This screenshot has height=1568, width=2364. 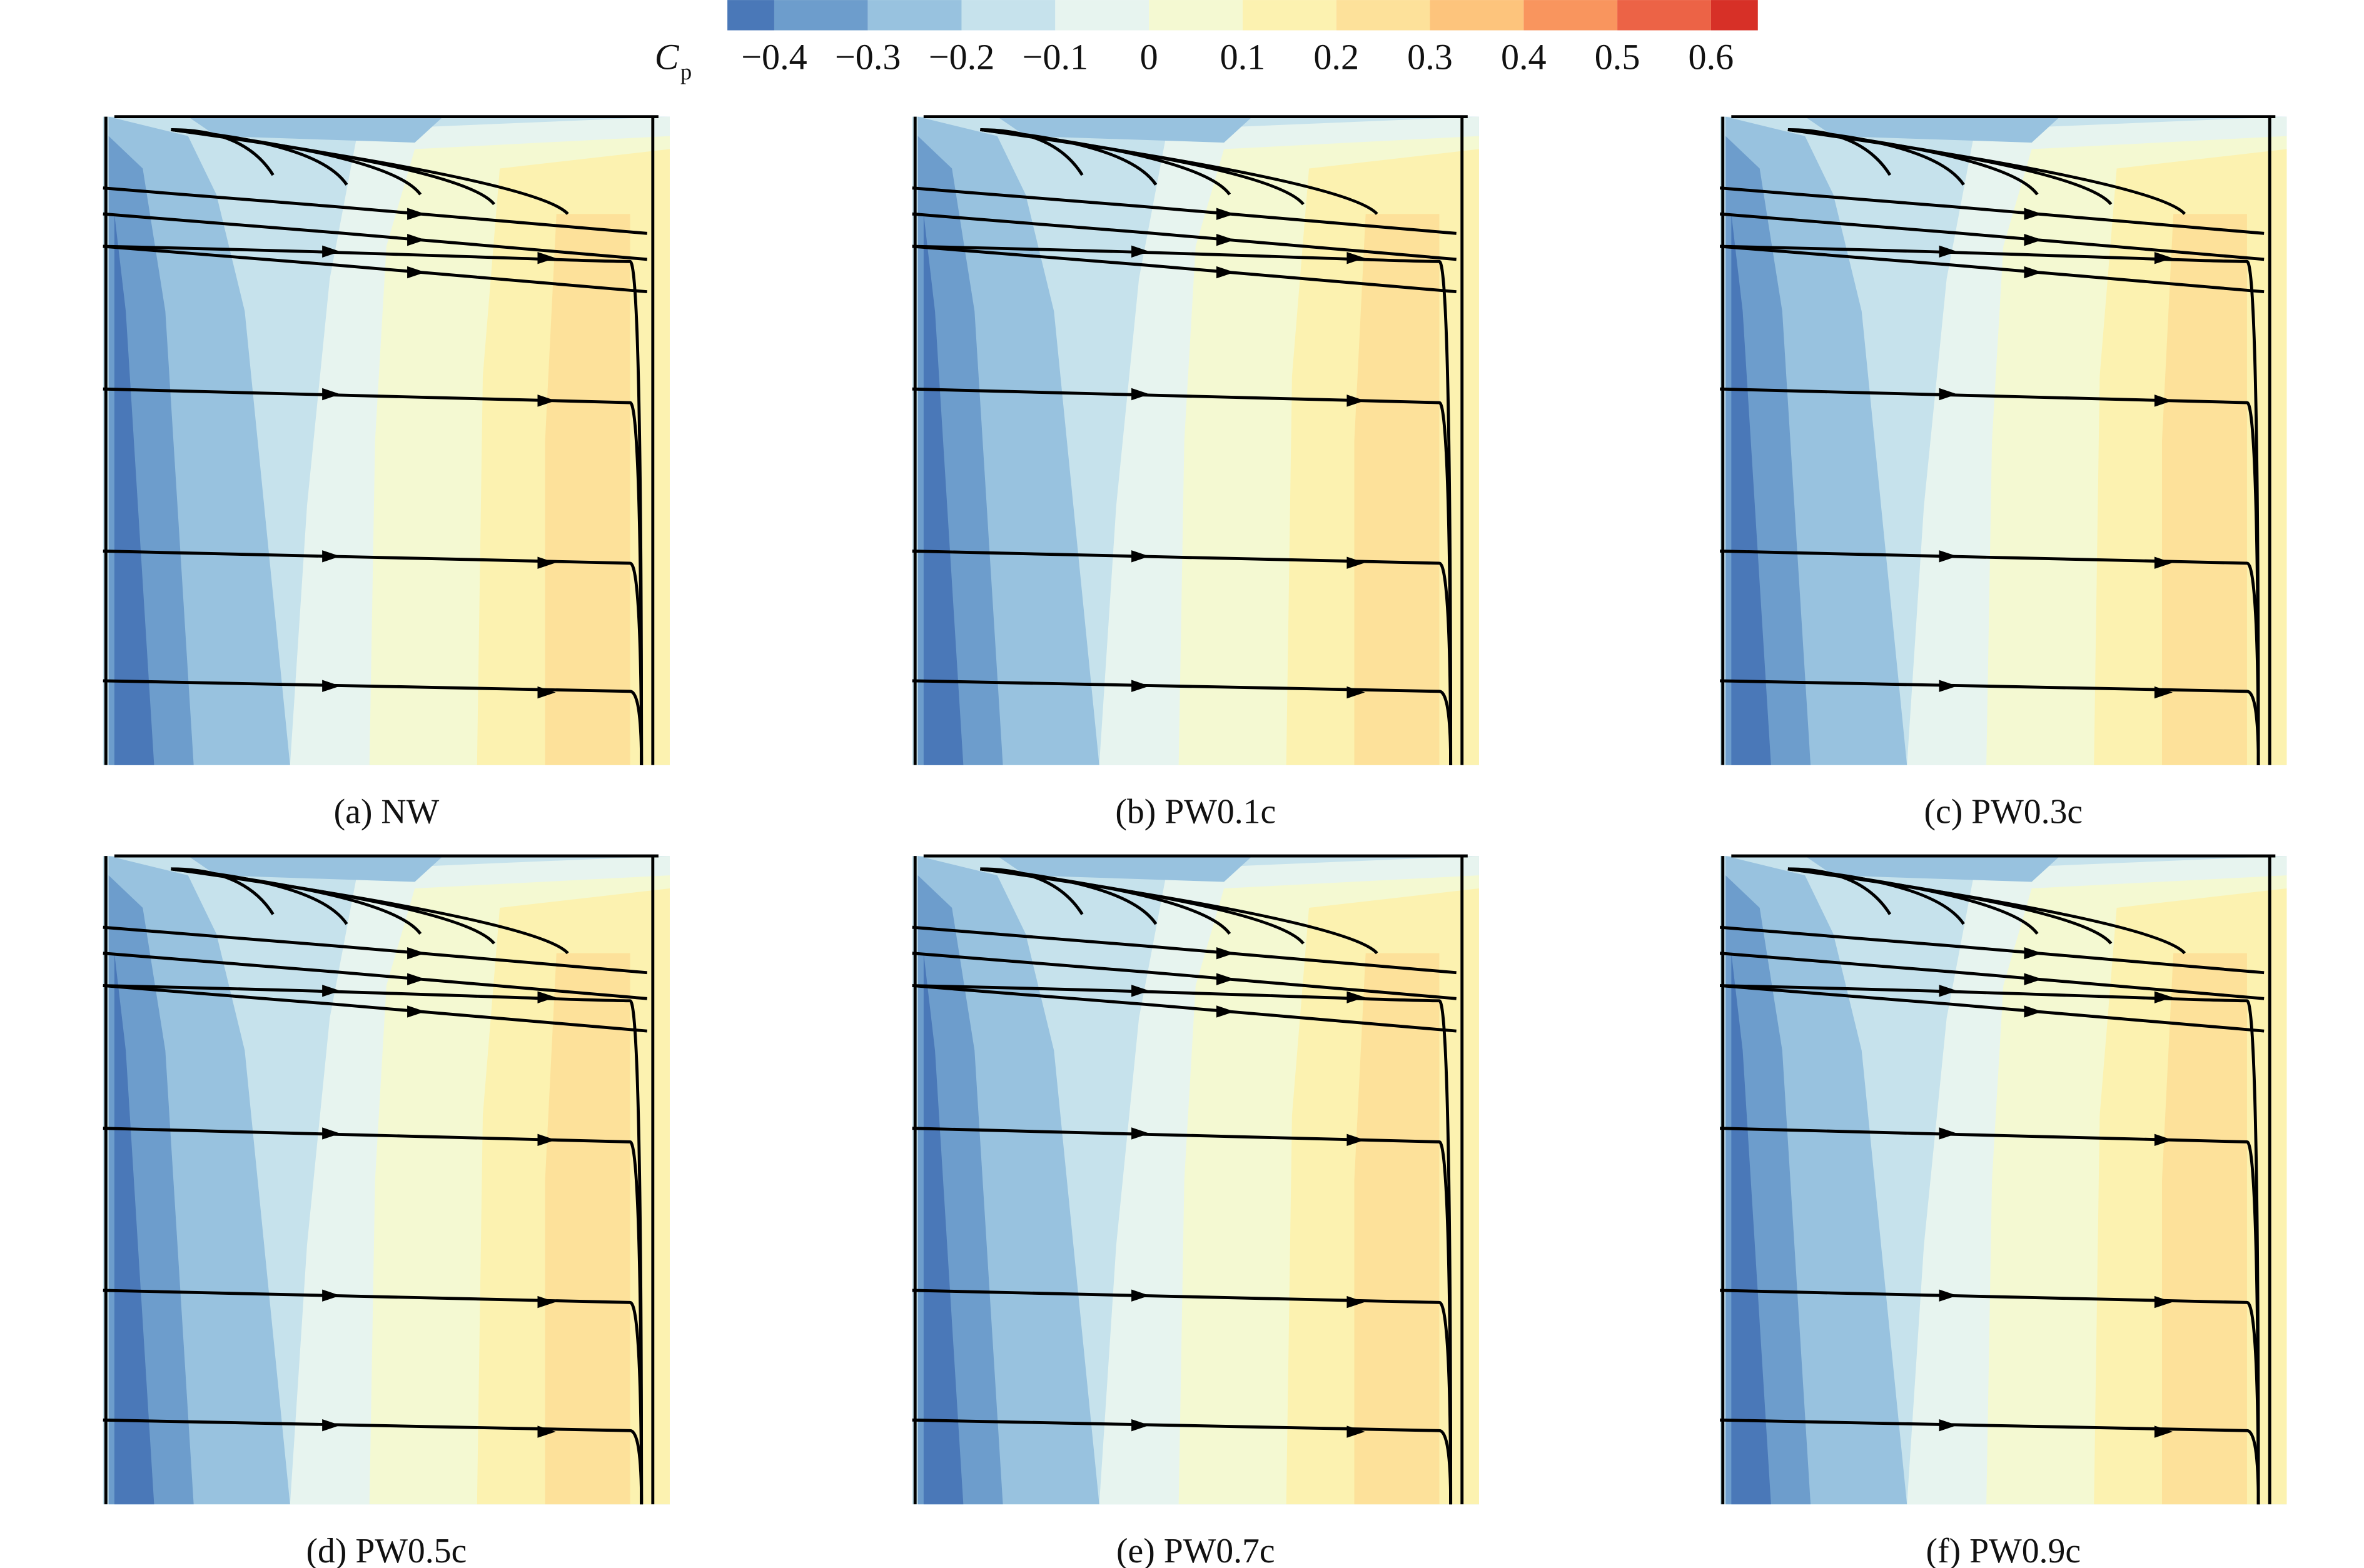 What do you see at coordinates (2003, 1550) in the screenshot?
I see `panel-caption: (f) PW0.9c` at bounding box center [2003, 1550].